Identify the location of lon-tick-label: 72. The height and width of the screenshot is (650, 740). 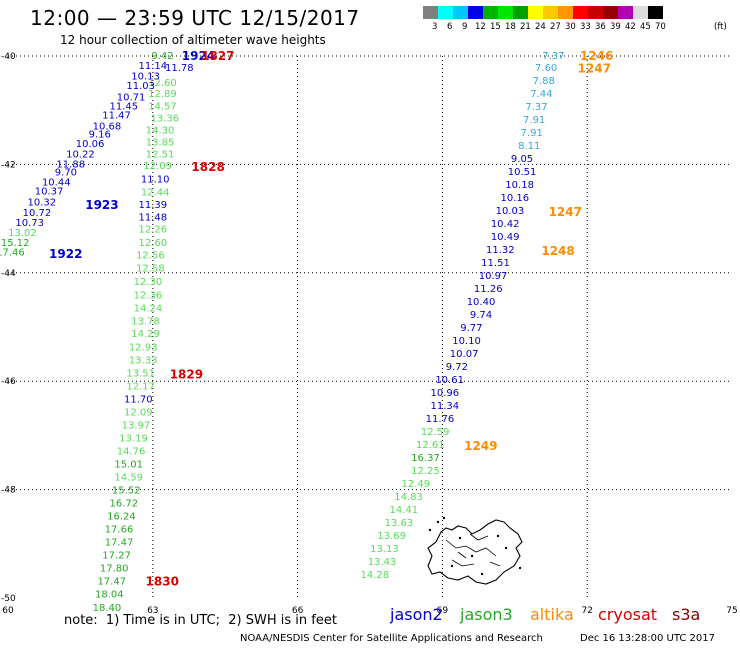
(586, 611).